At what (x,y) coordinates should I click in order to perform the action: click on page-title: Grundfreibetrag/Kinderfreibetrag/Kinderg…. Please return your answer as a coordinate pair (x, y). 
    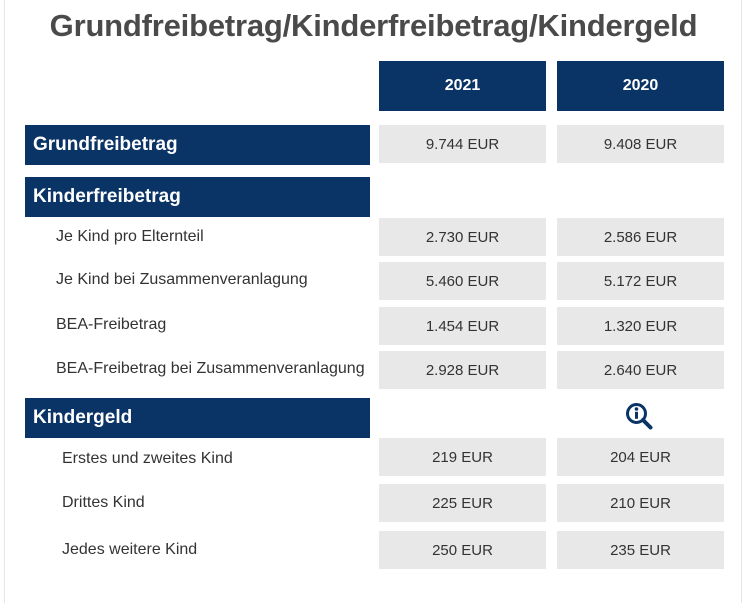
    Looking at the image, I should click on (373, 25).